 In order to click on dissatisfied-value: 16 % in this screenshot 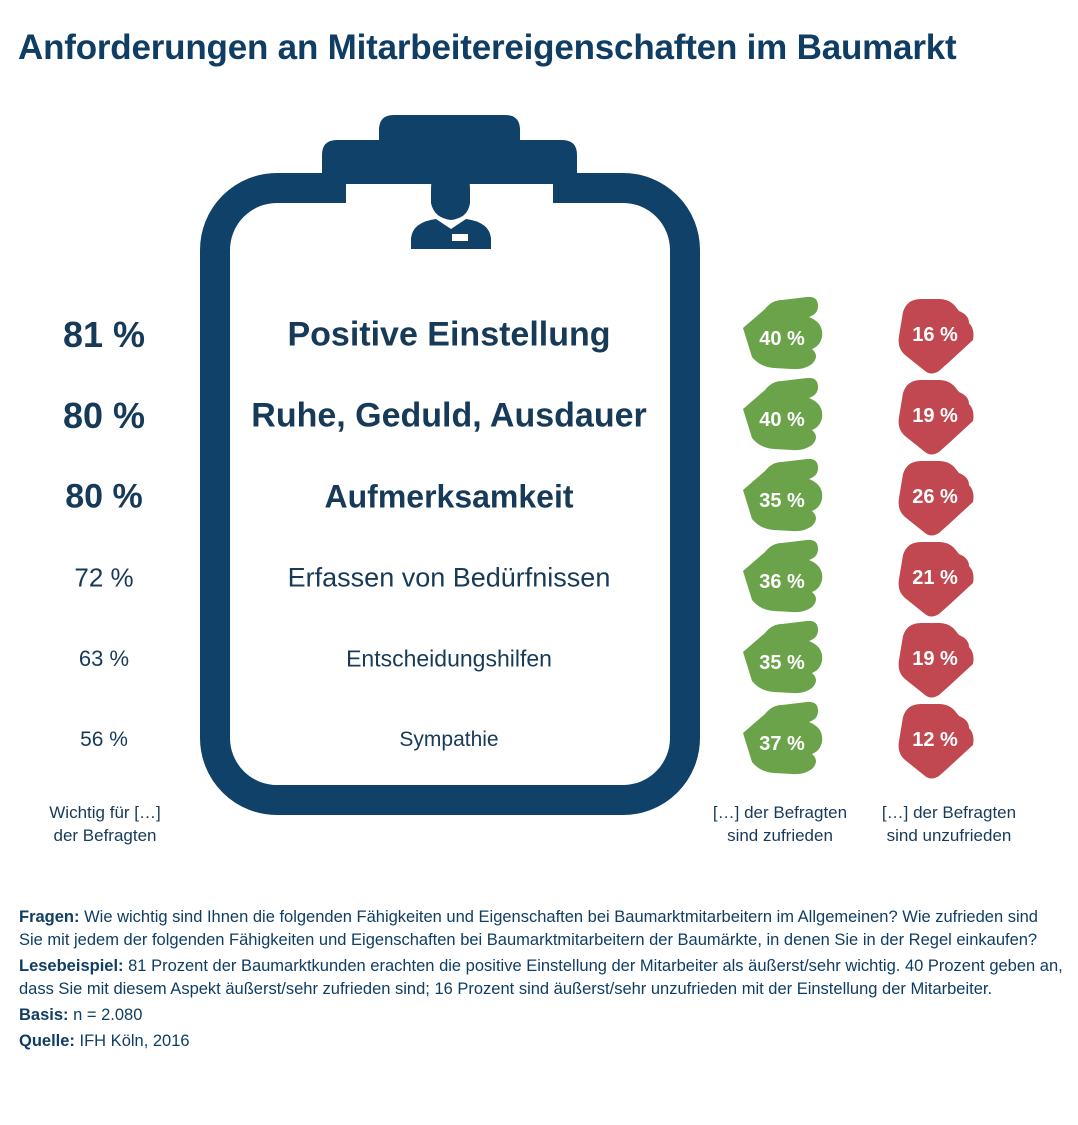, I will do `click(935, 335)`.